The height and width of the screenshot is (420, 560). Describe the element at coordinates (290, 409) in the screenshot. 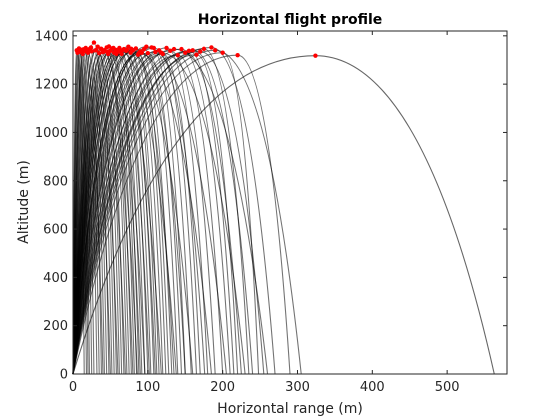

I see `x-axis-label: Horizontal range (m)` at that location.